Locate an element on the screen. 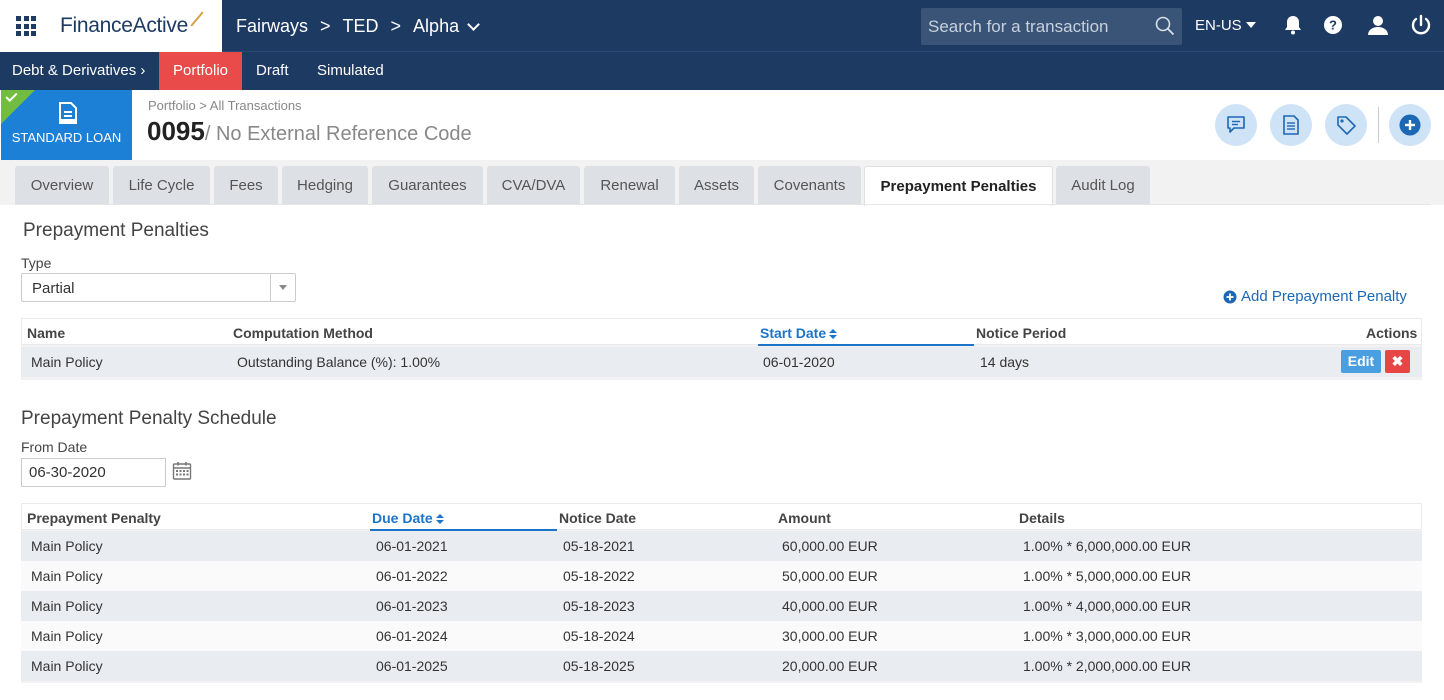 The image size is (1444, 700). language-label: EN-US is located at coordinates (1218, 25).